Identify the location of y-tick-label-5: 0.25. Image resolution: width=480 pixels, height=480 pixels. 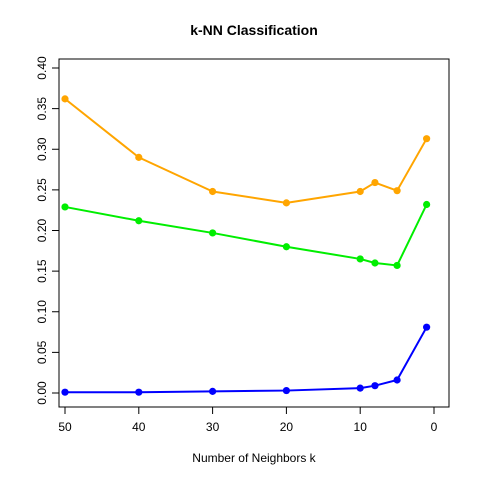
(42, 190).